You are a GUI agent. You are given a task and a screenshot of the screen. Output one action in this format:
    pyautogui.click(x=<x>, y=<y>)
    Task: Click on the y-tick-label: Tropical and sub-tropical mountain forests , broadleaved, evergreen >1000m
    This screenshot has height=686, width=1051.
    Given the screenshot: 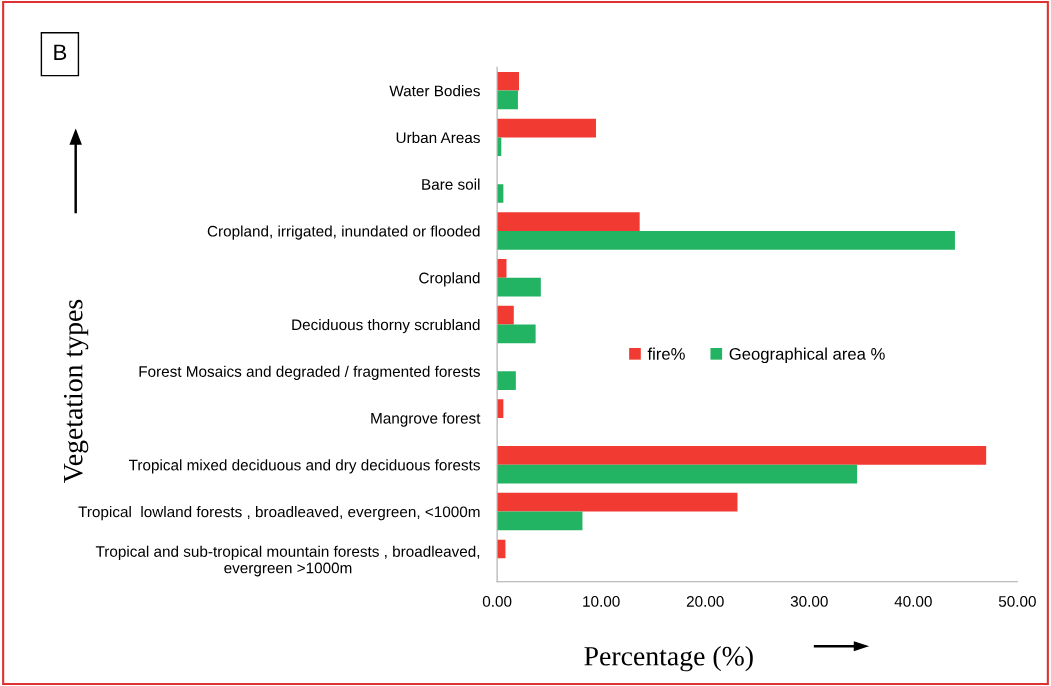 What is the action you would take?
    pyautogui.click(x=287, y=561)
    